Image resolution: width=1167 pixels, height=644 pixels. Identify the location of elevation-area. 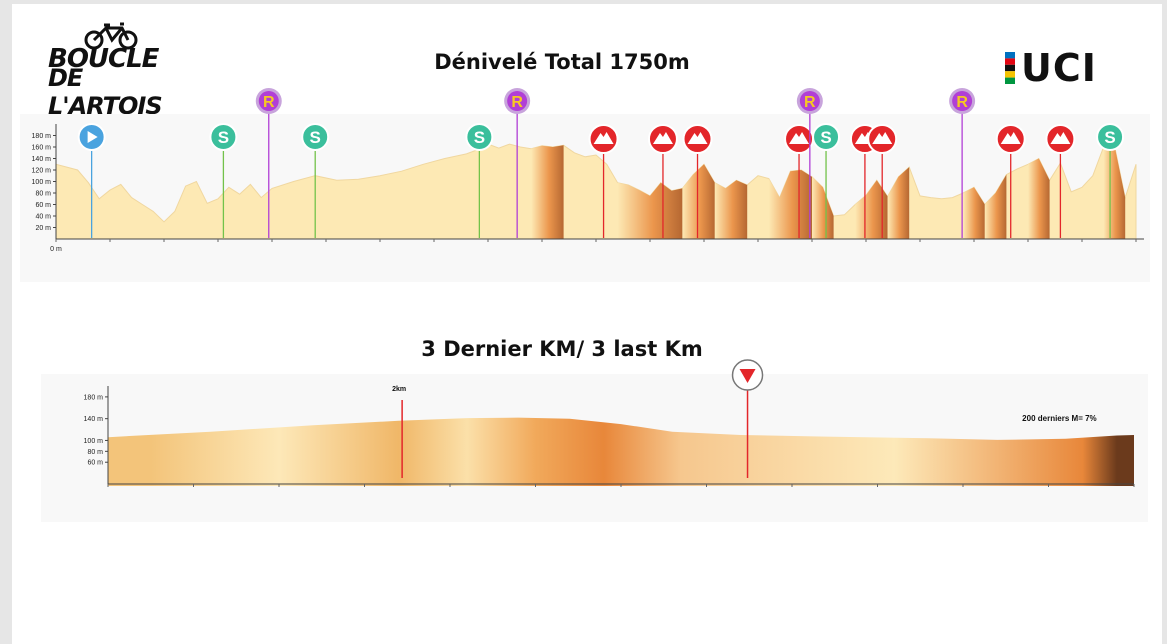
(621, 451).